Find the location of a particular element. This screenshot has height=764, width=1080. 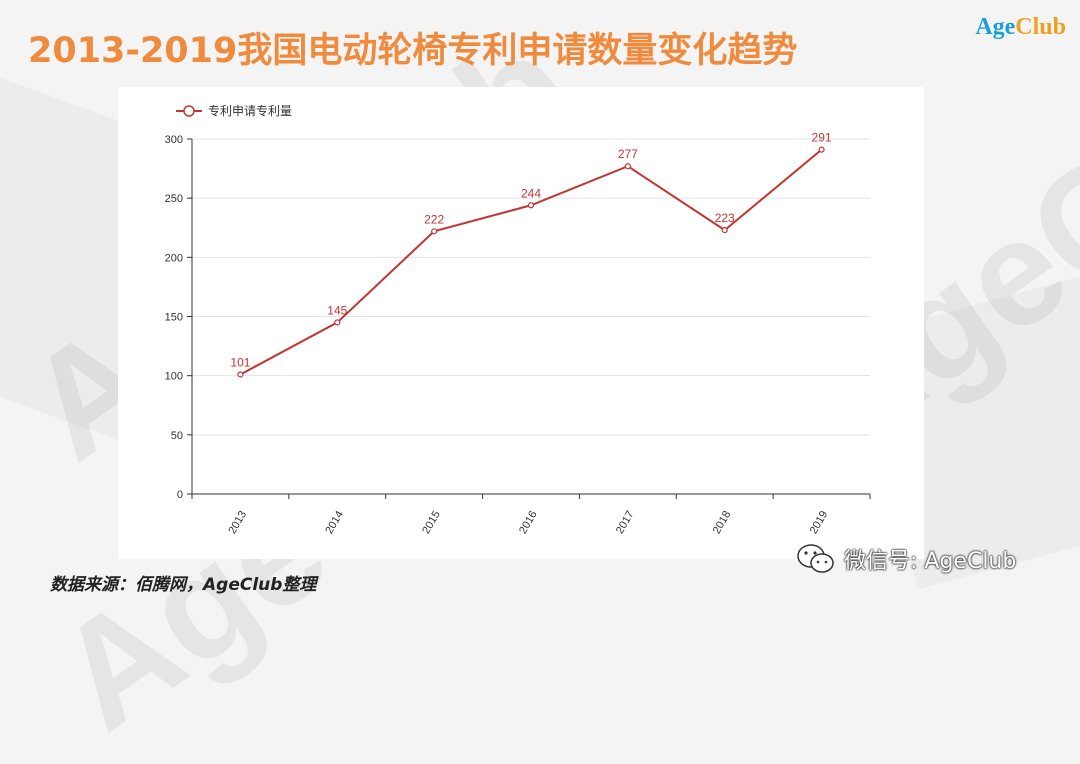

x-tick-label: 2018 is located at coordinates (722, 522).